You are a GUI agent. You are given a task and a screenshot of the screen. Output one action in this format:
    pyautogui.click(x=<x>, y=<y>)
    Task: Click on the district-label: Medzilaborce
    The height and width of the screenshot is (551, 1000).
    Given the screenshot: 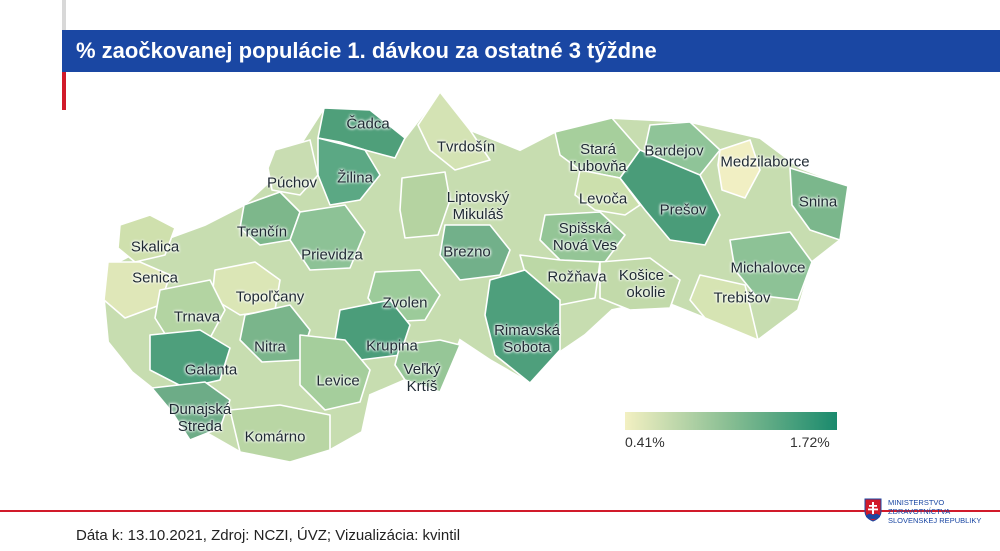 What is the action you would take?
    pyautogui.click(x=765, y=162)
    